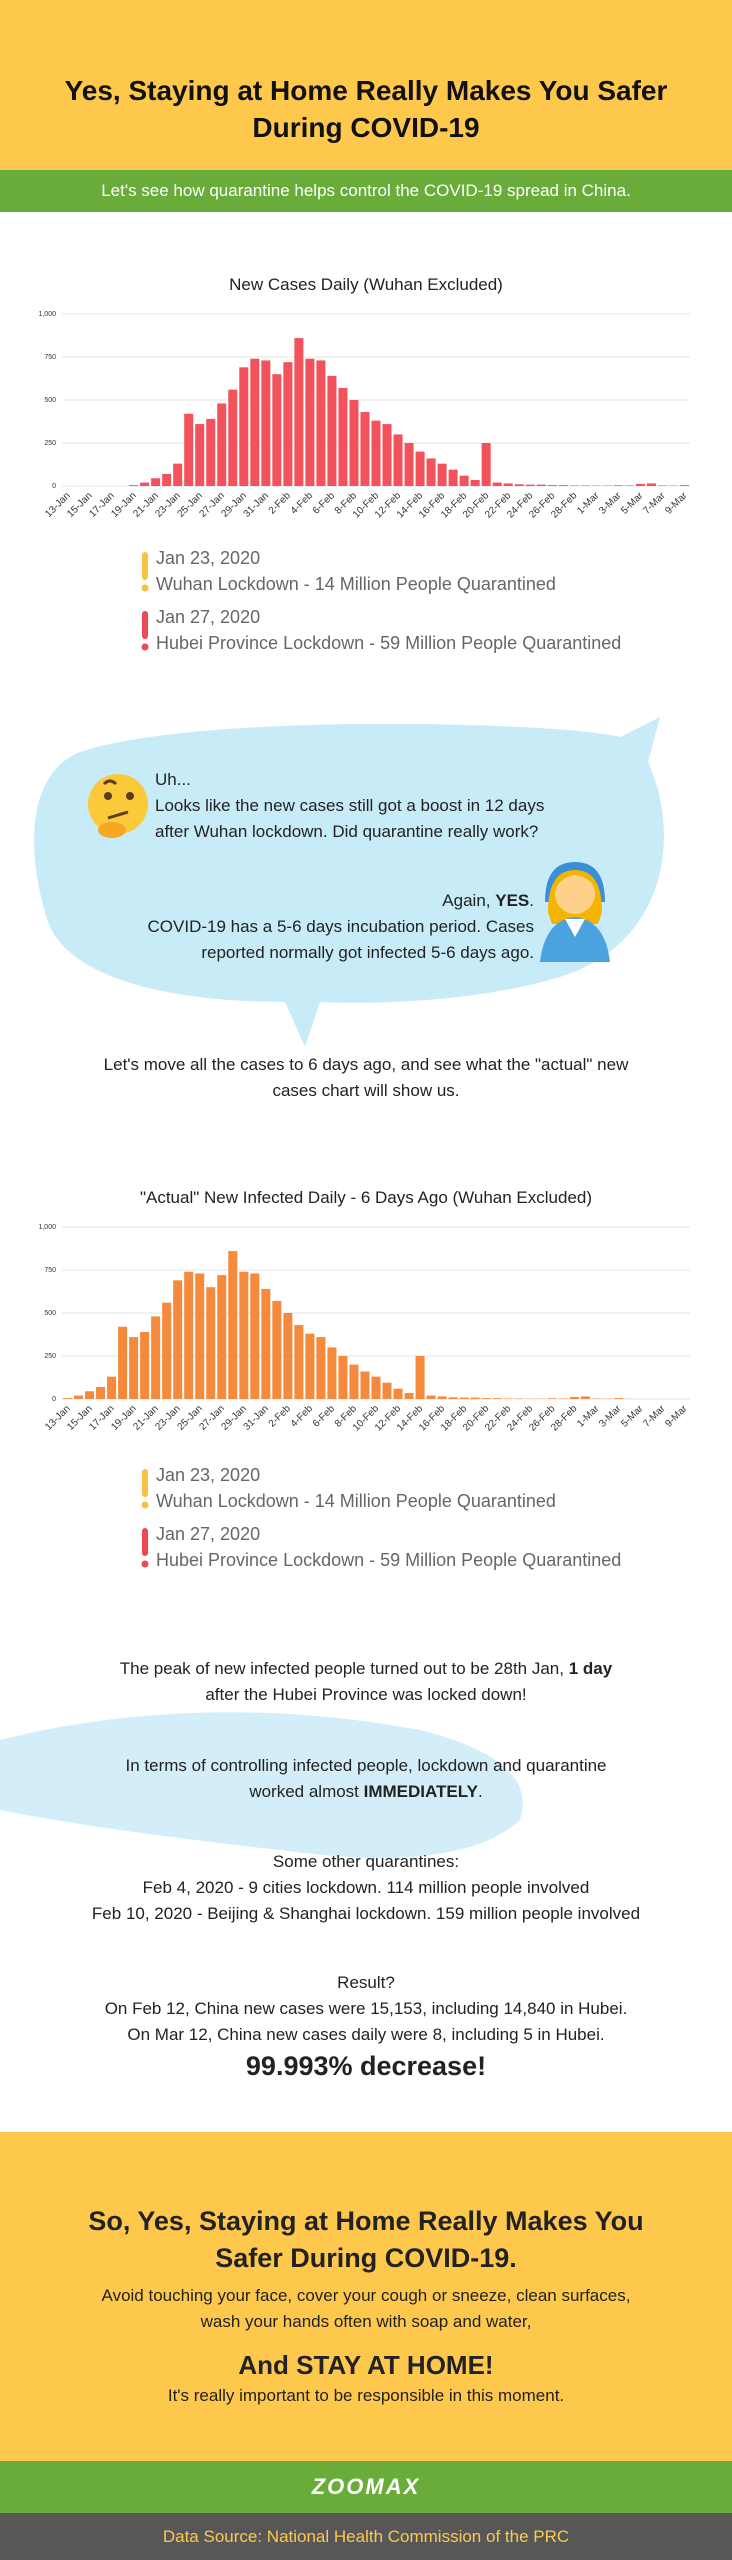 The width and height of the screenshot is (732, 2560). I want to click on annotation-date: Jan 23, 2020, so click(208, 558).